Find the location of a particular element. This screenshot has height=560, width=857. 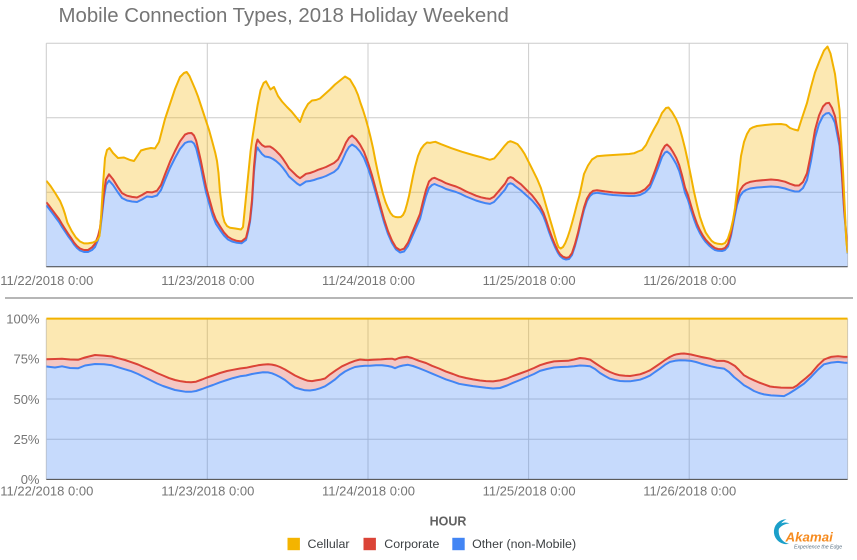

svg-text: Other (non-Mobile) is located at coordinates (524, 544).